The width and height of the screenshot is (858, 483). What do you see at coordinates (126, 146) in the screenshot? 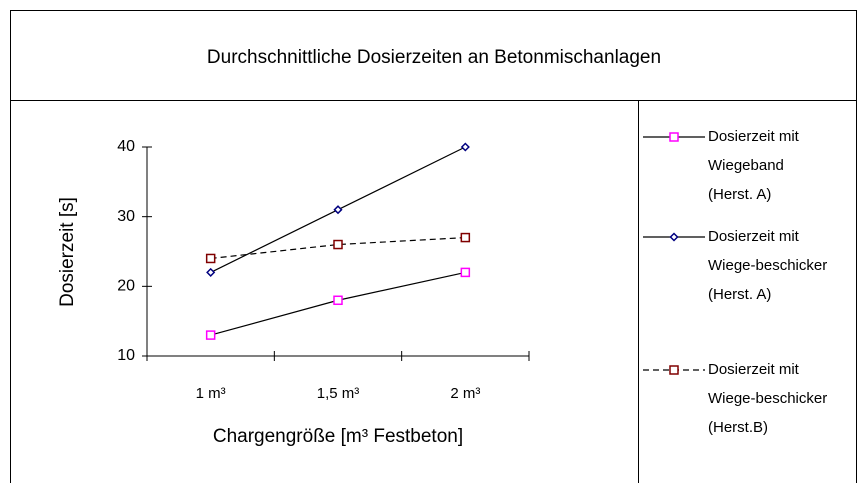
I see `y-tick-label: 40` at bounding box center [126, 146].